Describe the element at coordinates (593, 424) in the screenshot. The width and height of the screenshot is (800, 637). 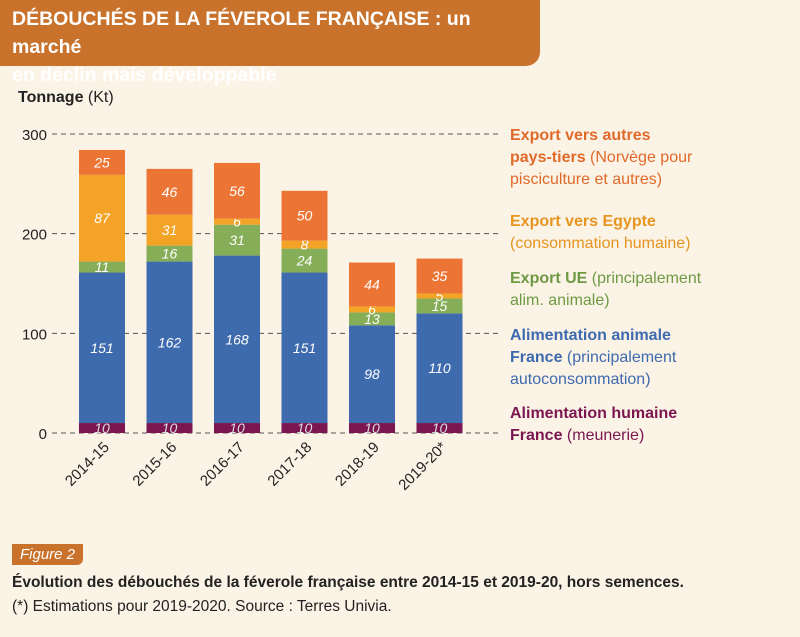
I see `legend-entry-humaine: Alimentation humaine France (meunerie)` at that location.